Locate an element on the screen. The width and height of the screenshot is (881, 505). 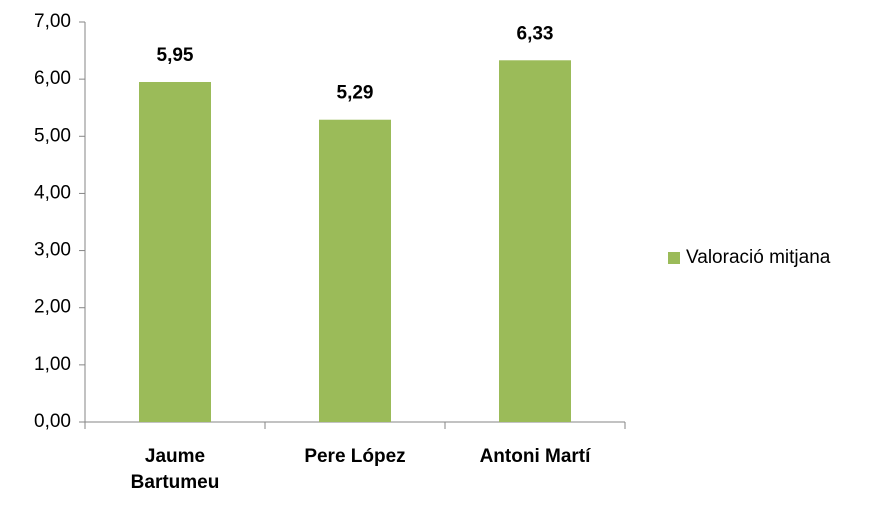
x-tick-label: Antoni Martí is located at coordinates (535, 456).